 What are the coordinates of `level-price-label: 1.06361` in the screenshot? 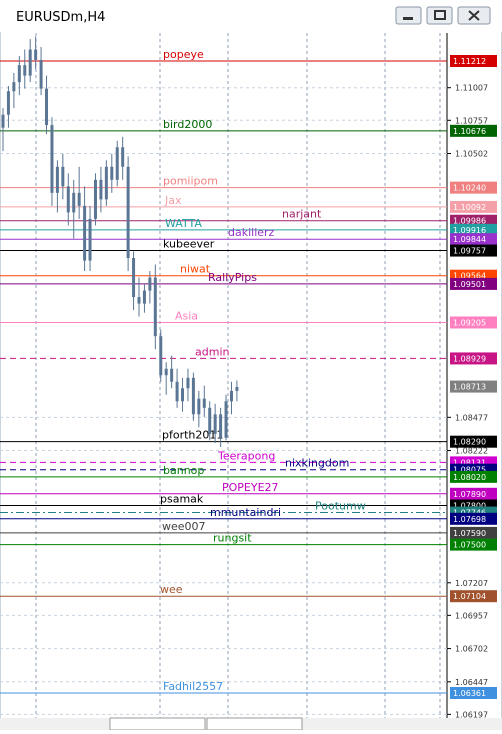 It's located at (469, 693).